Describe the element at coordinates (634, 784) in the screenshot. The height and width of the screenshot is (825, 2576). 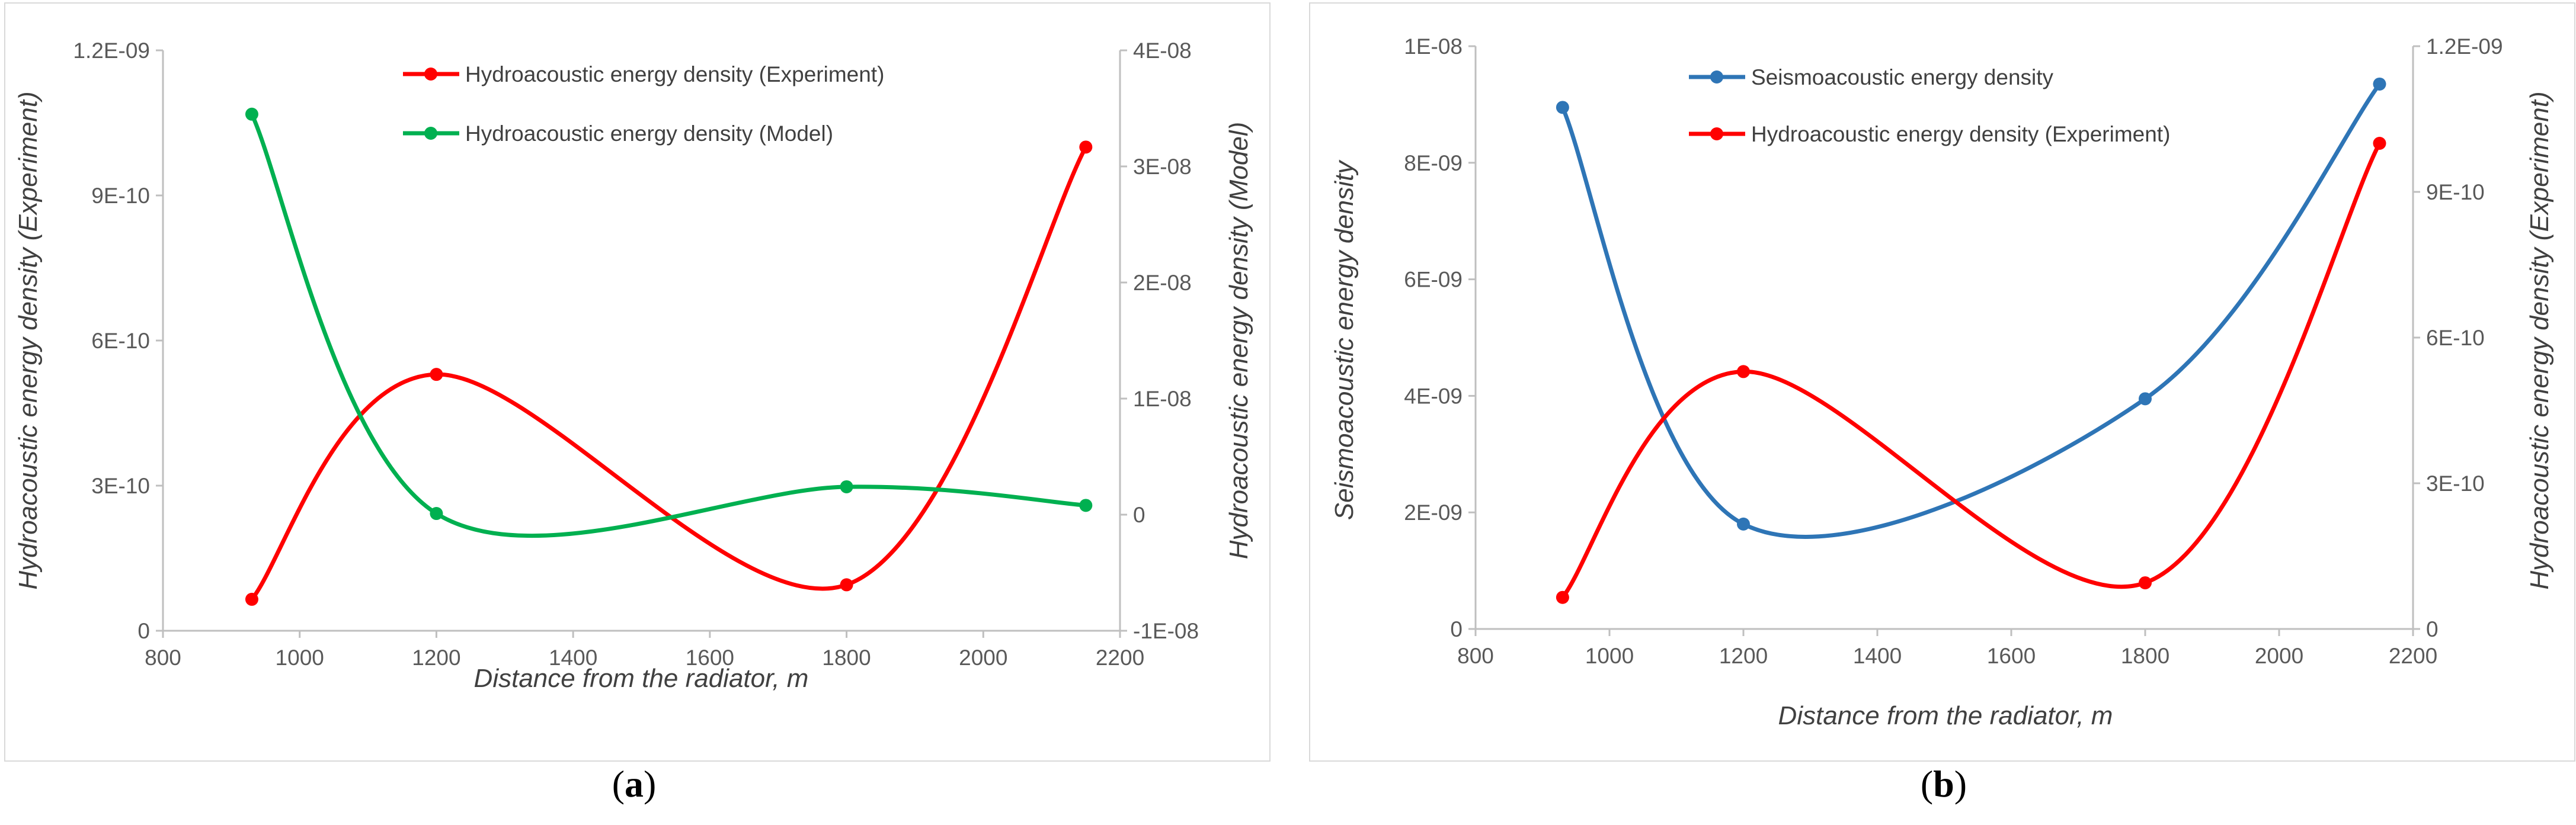
I see `panel-caption: (a)` at that location.